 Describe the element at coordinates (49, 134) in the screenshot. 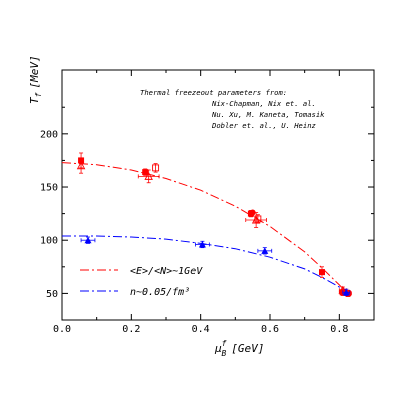

I see `y-tick-label: 200` at that location.